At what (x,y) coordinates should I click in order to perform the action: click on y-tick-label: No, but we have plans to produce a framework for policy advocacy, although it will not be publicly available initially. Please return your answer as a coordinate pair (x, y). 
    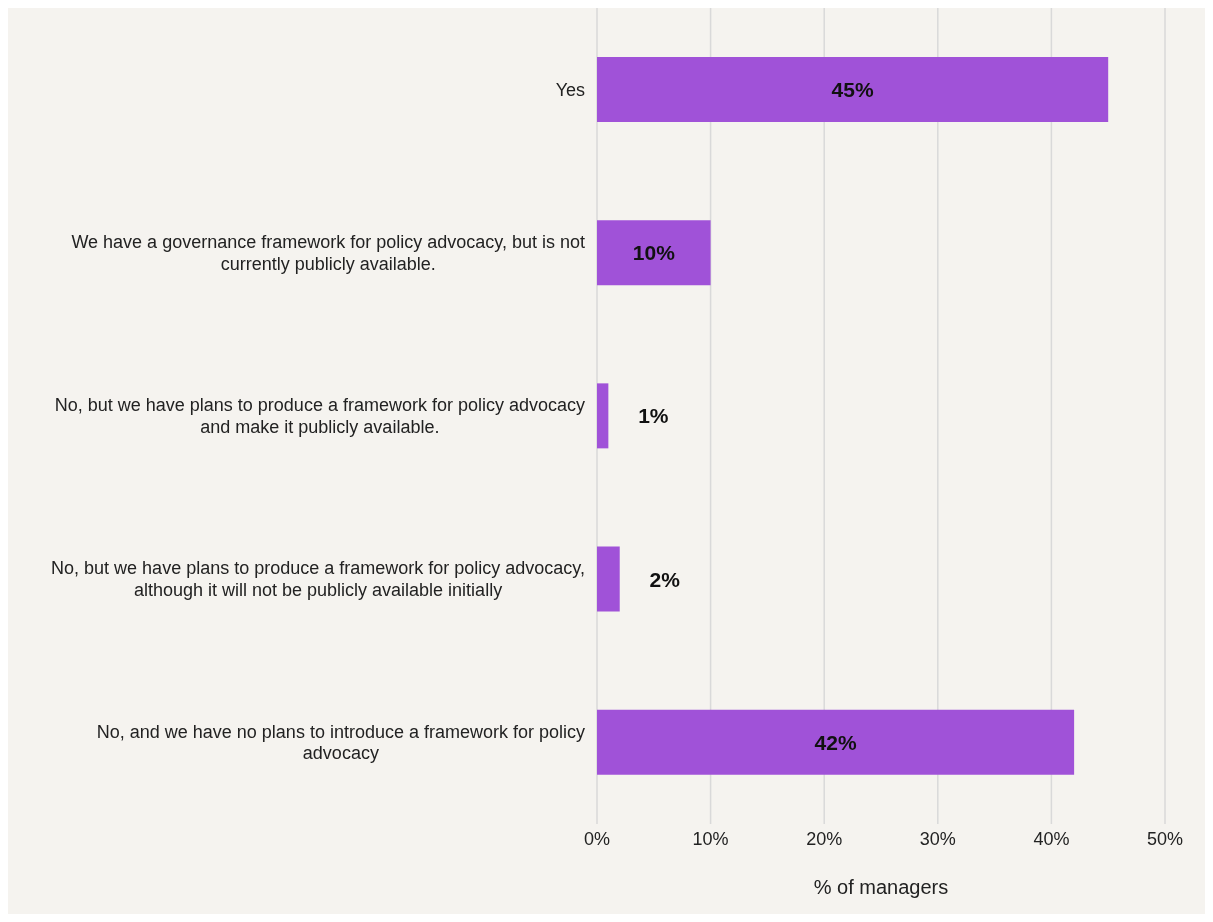
    Looking at the image, I should click on (318, 579).